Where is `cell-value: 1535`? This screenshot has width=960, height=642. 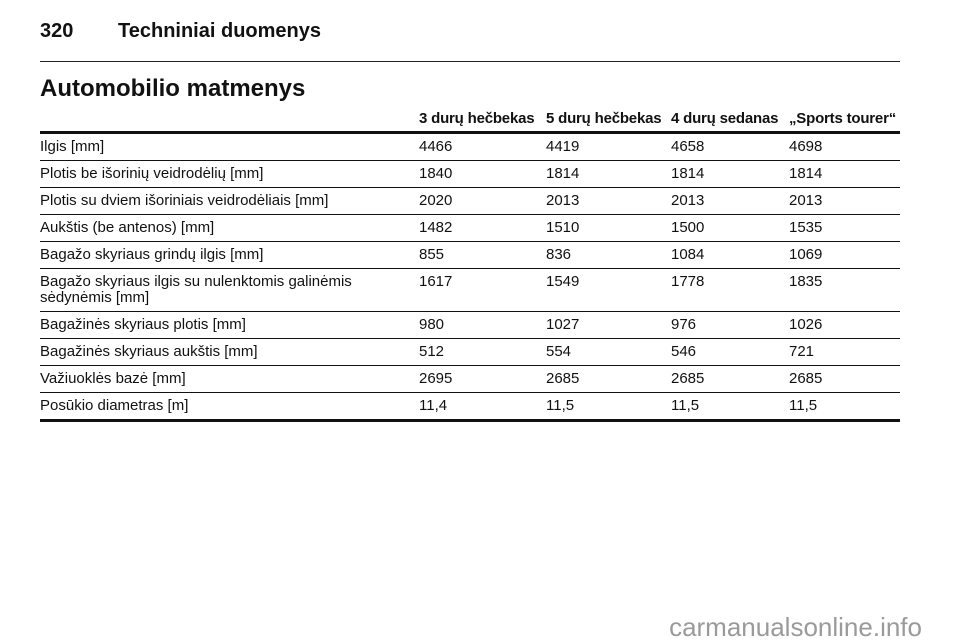
cell-value: 1535 is located at coordinates (844, 228).